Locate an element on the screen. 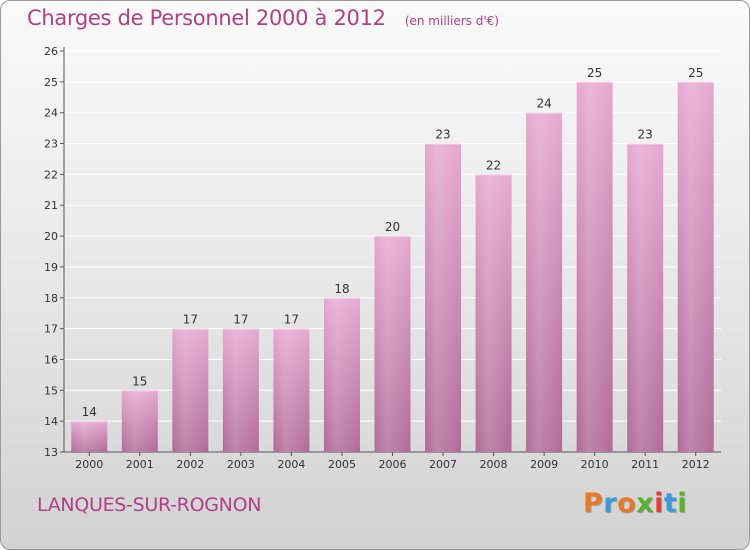  logo-letter: o is located at coordinates (627, 503).